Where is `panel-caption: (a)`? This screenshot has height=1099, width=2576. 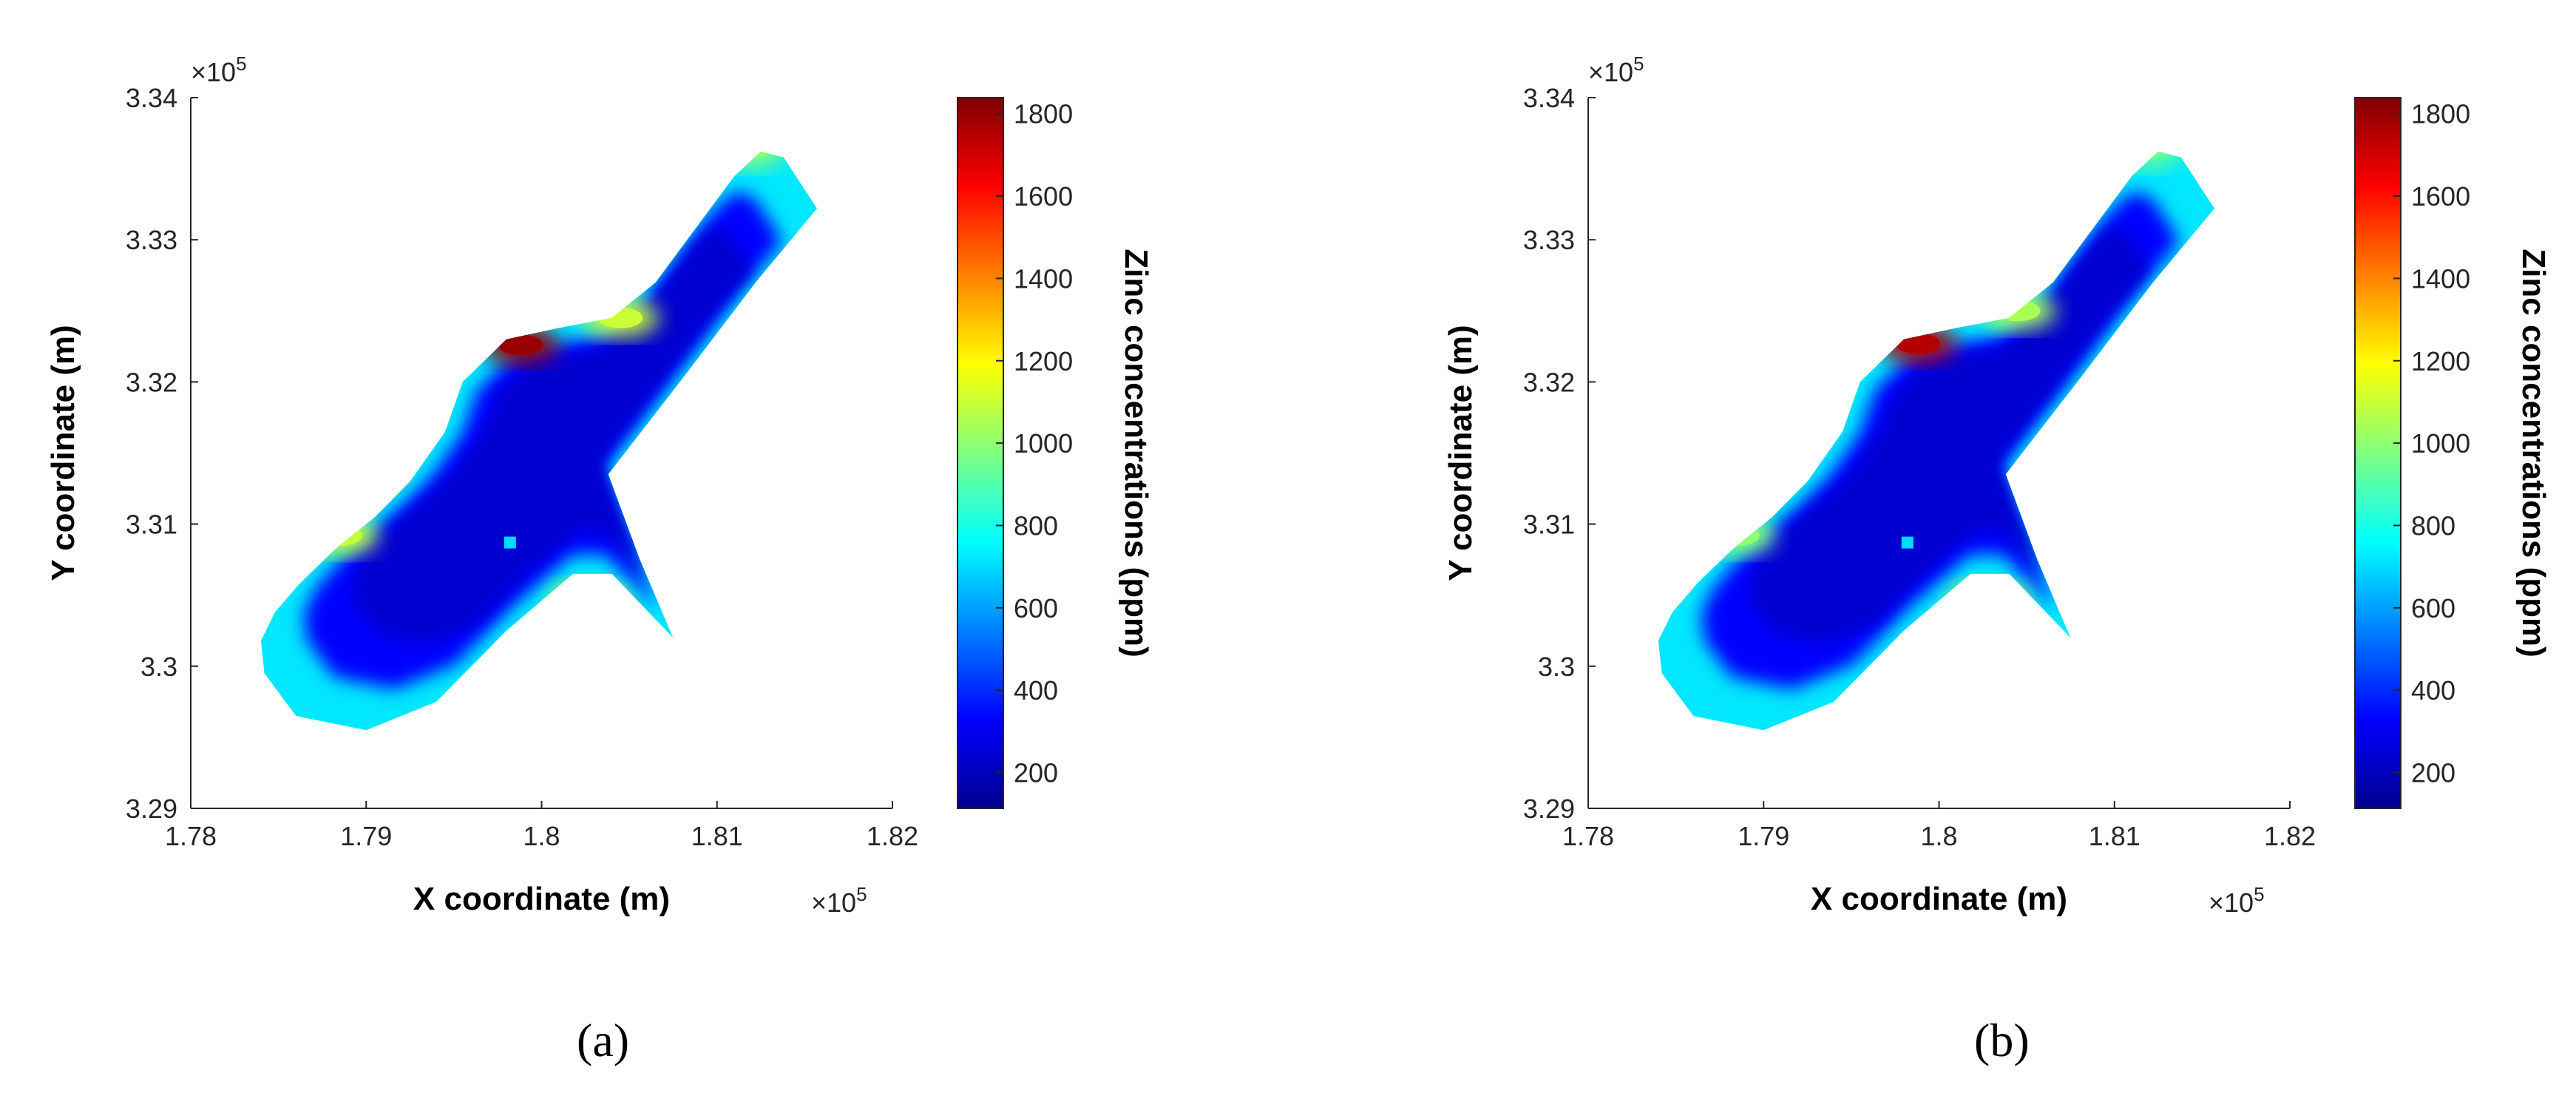 panel-caption: (a) is located at coordinates (603, 1040).